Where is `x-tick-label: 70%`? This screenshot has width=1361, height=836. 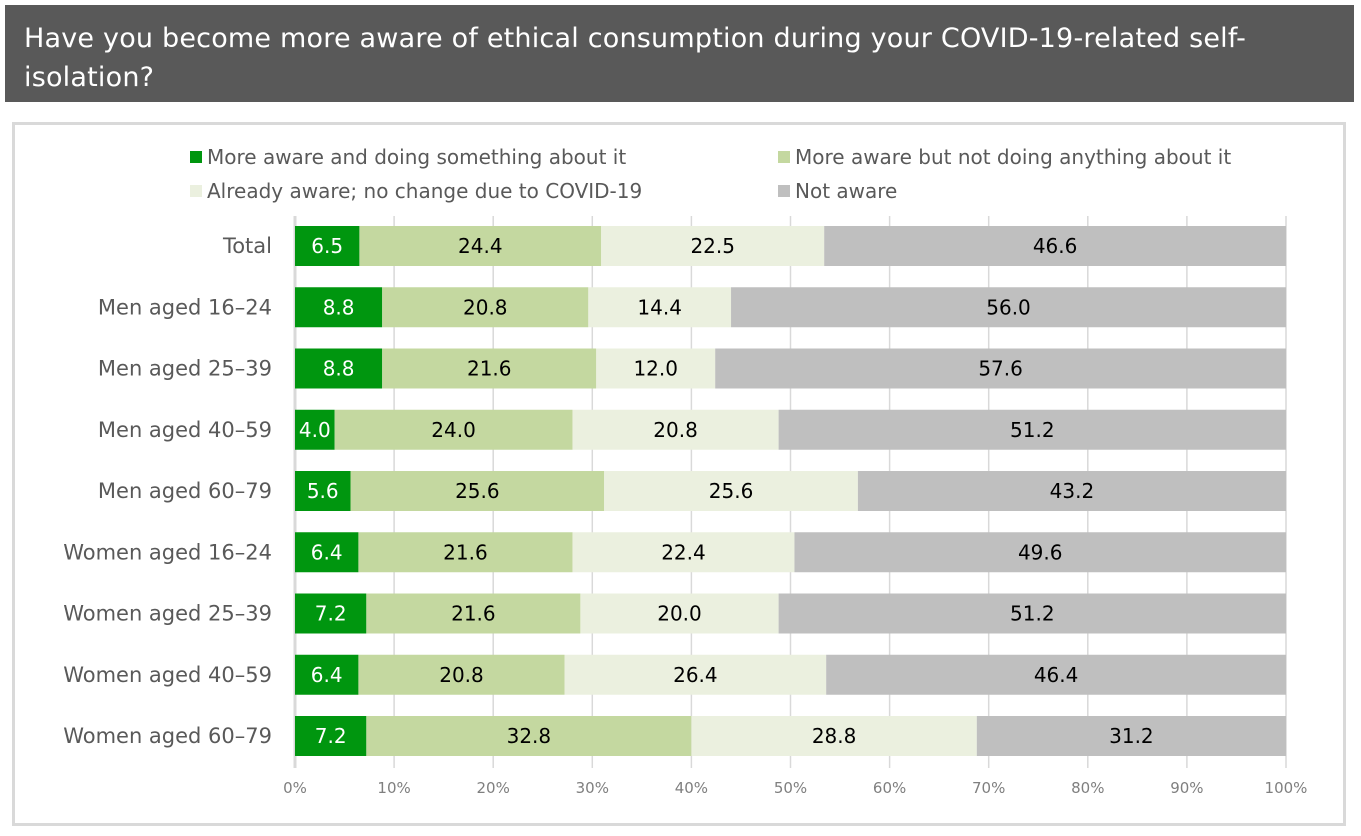 x-tick-label: 70% is located at coordinates (988, 788).